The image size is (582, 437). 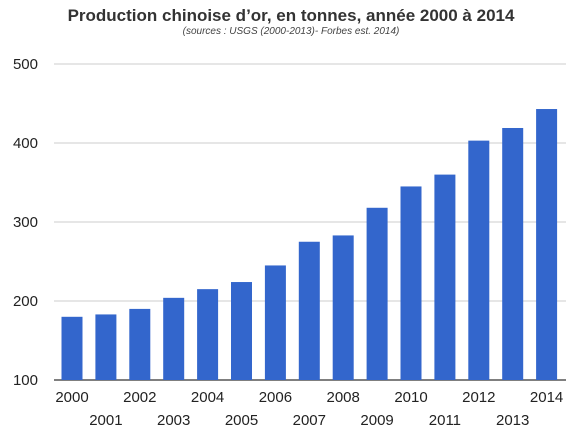 What do you see at coordinates (275, 397) in the screenshot?
I see `x-tick-label: 2006` at bounding box center [275, 397].